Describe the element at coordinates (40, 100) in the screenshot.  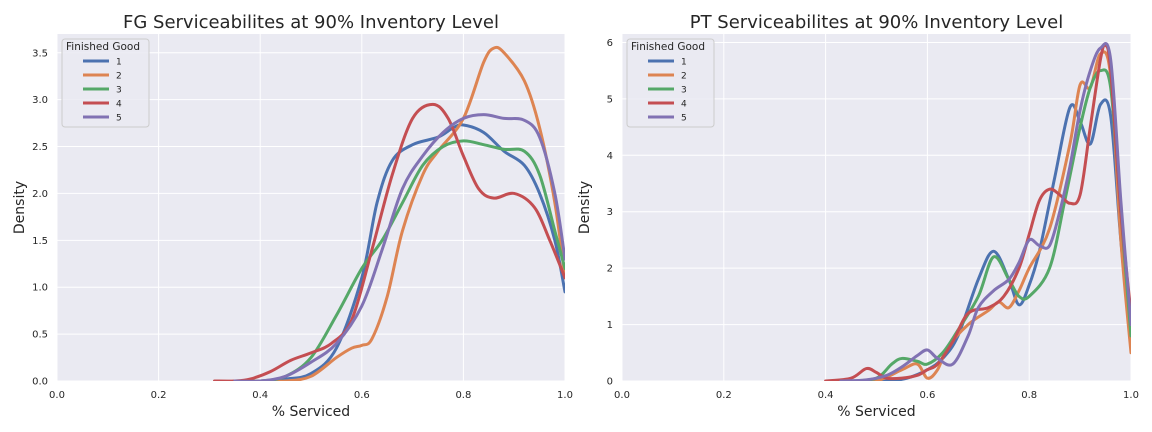
I see `y-tick-label: 3.0` at that location.